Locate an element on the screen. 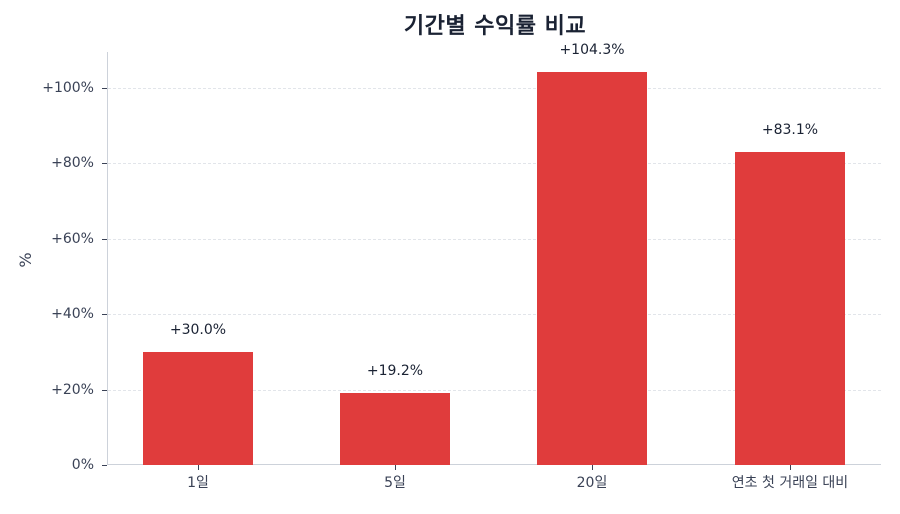 This screenshot has height=514, width=900. x-tick-label: 1일 is located at coordinates (198, 483).